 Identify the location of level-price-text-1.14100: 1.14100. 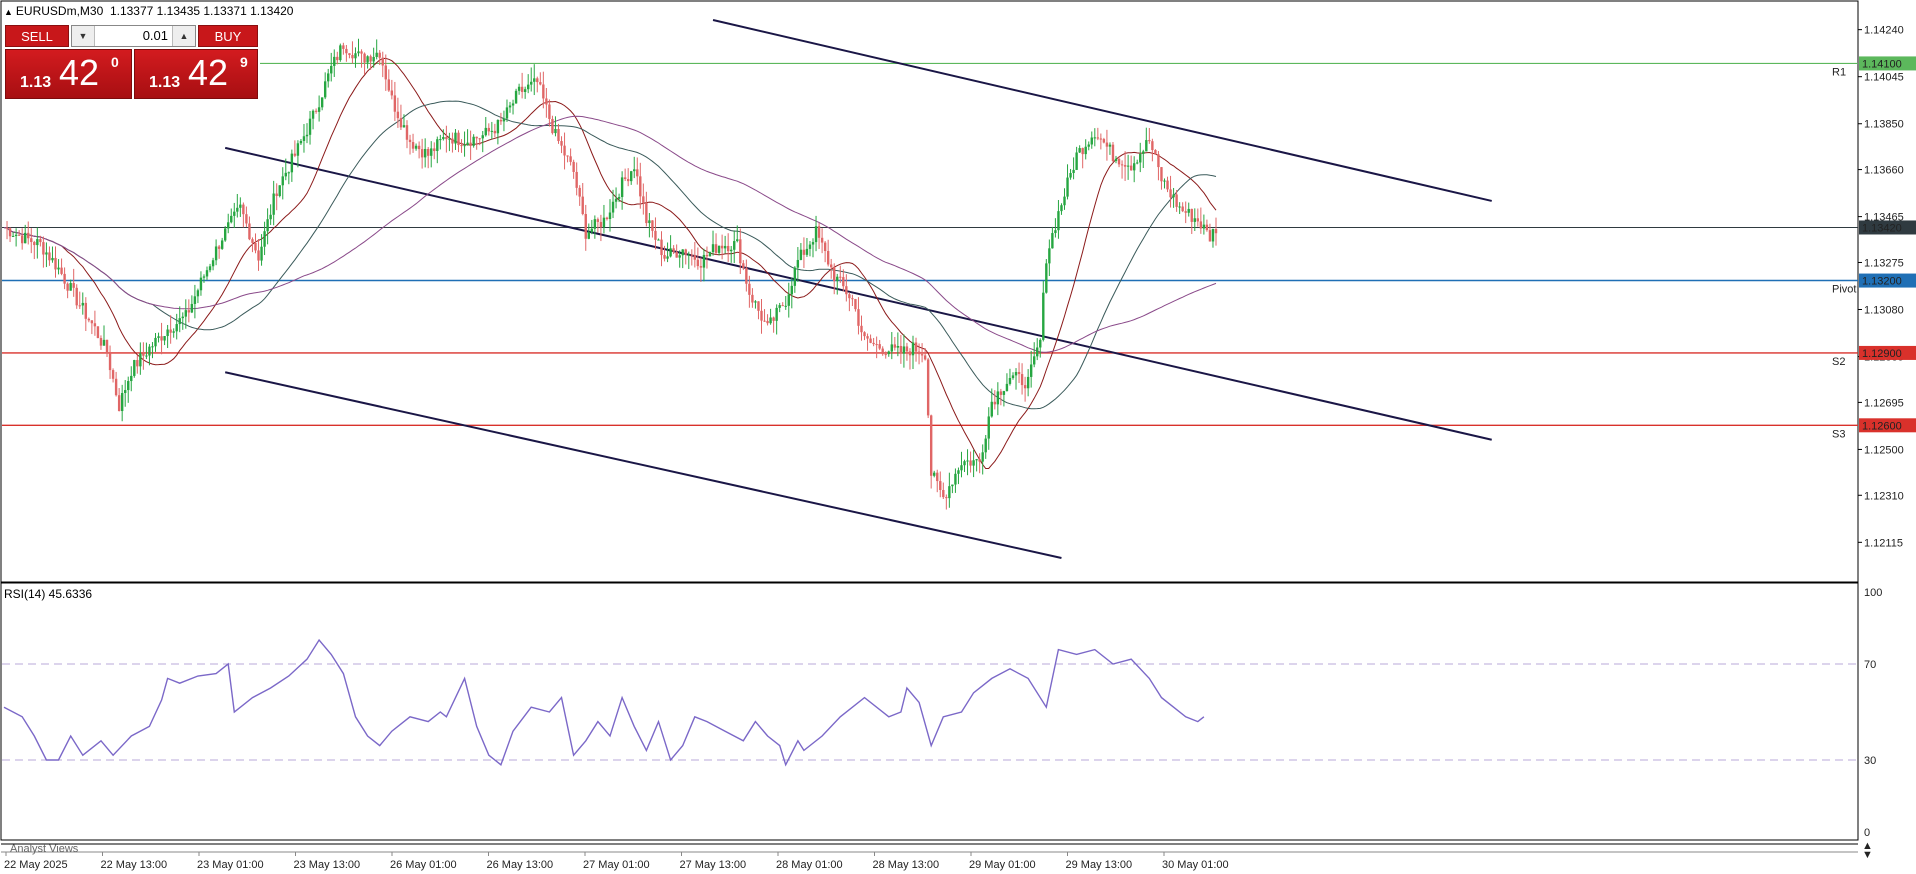
(1882, 64).